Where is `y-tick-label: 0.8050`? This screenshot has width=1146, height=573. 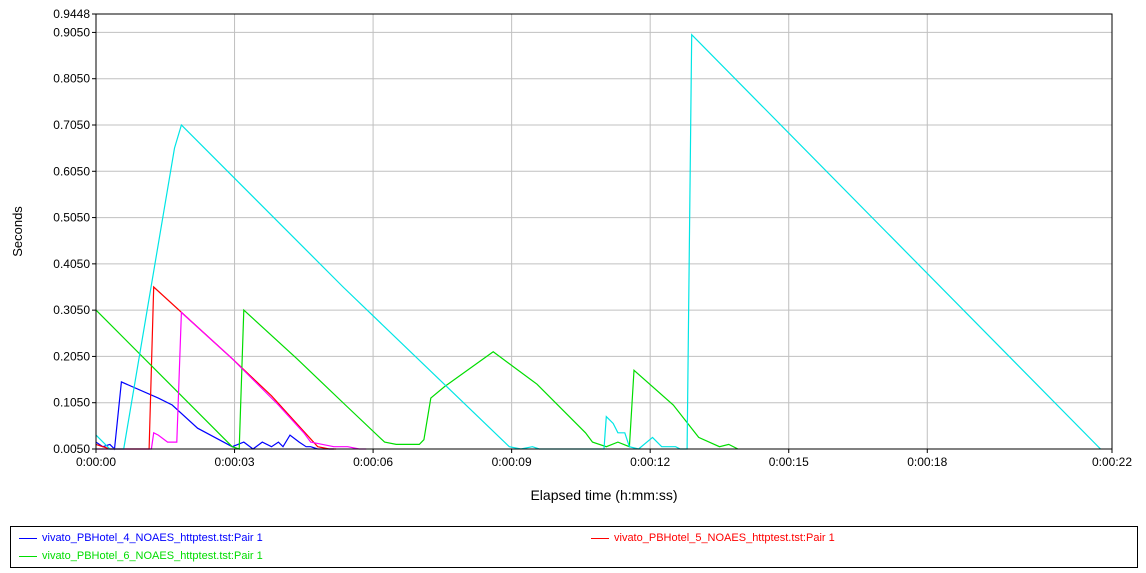
y-tick-label: 0.8050 is located at coordinates (71, 79).